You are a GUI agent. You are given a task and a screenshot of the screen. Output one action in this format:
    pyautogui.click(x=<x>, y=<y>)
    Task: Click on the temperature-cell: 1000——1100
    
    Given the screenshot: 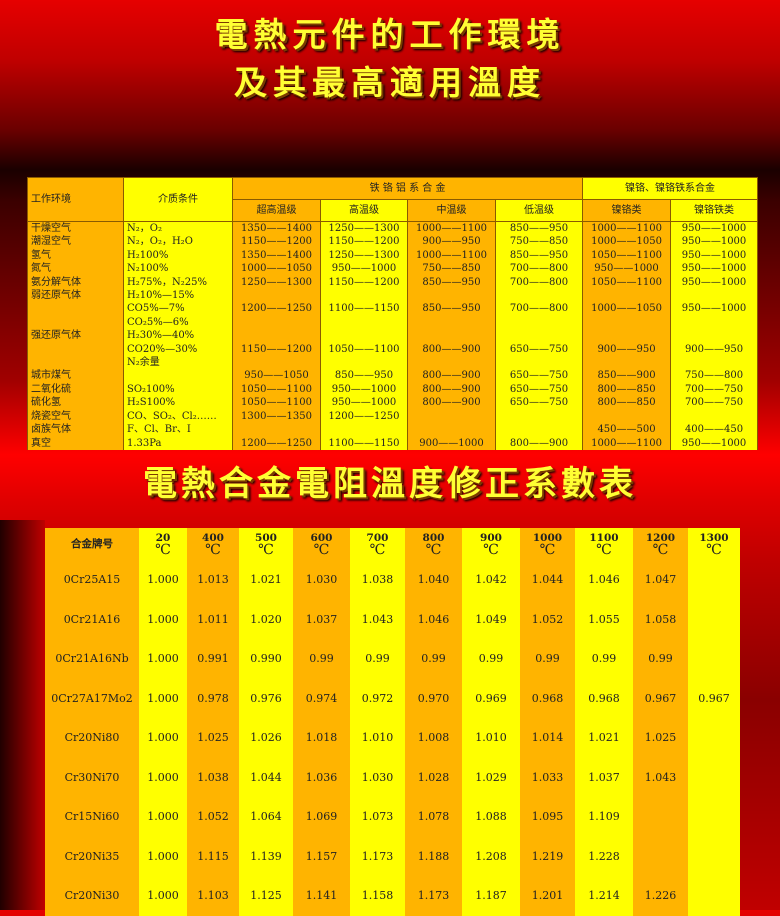 What is the action you would take?
    pyautogui.click(x=451, y=255)
    